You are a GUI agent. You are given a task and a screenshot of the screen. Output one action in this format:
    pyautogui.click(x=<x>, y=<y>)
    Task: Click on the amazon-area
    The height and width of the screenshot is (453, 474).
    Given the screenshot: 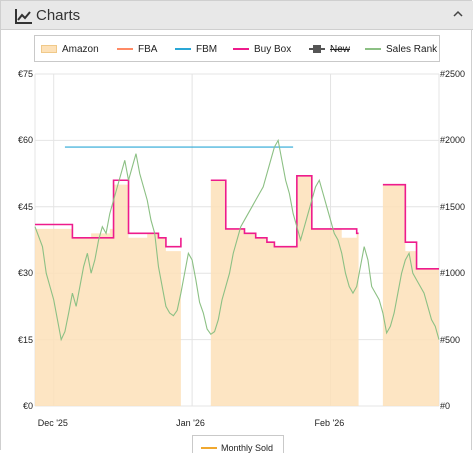 What is the action you would take?
    pyautogui.click(x=410, y=295)
    